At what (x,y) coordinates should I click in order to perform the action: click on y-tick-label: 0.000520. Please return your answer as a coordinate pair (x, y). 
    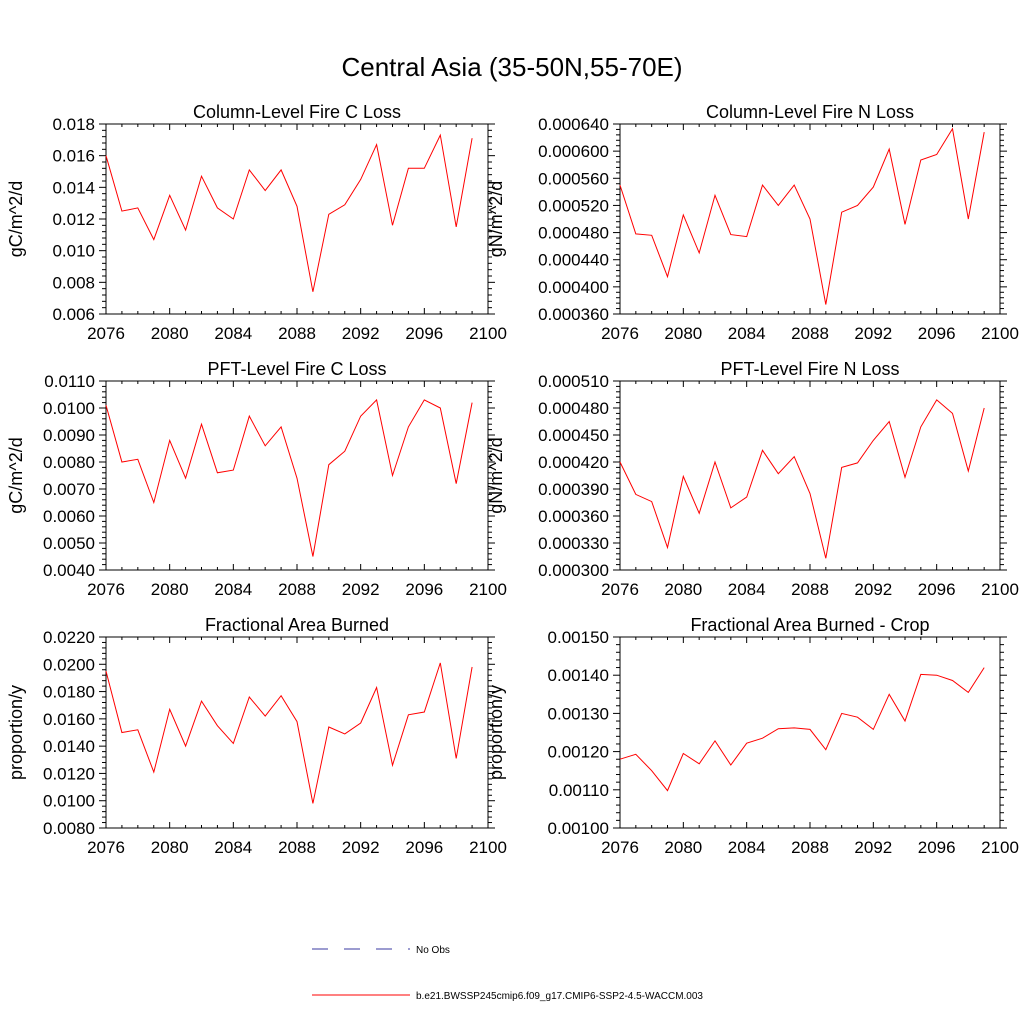
    Looking at the image, I should click on (573, 205).